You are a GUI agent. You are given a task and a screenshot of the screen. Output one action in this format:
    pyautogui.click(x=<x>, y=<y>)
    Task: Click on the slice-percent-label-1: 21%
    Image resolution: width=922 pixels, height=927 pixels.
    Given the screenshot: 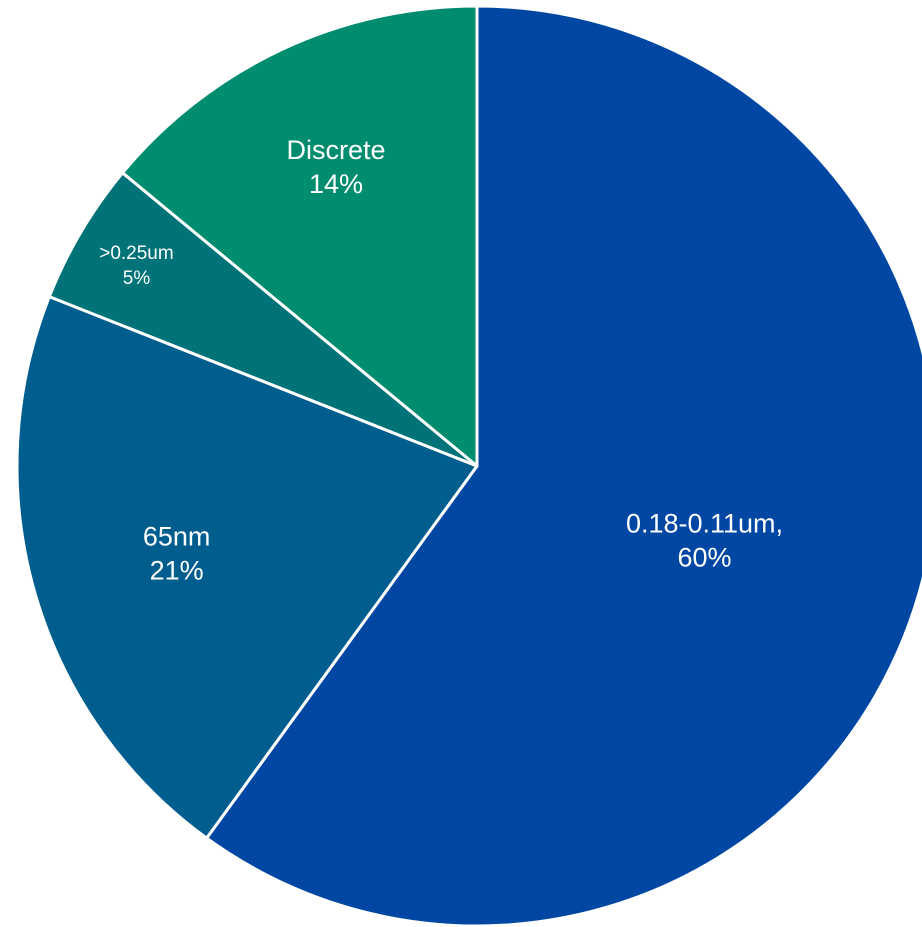 What is the action you would take?
    pyautogui.click(x=177, y=571)
    